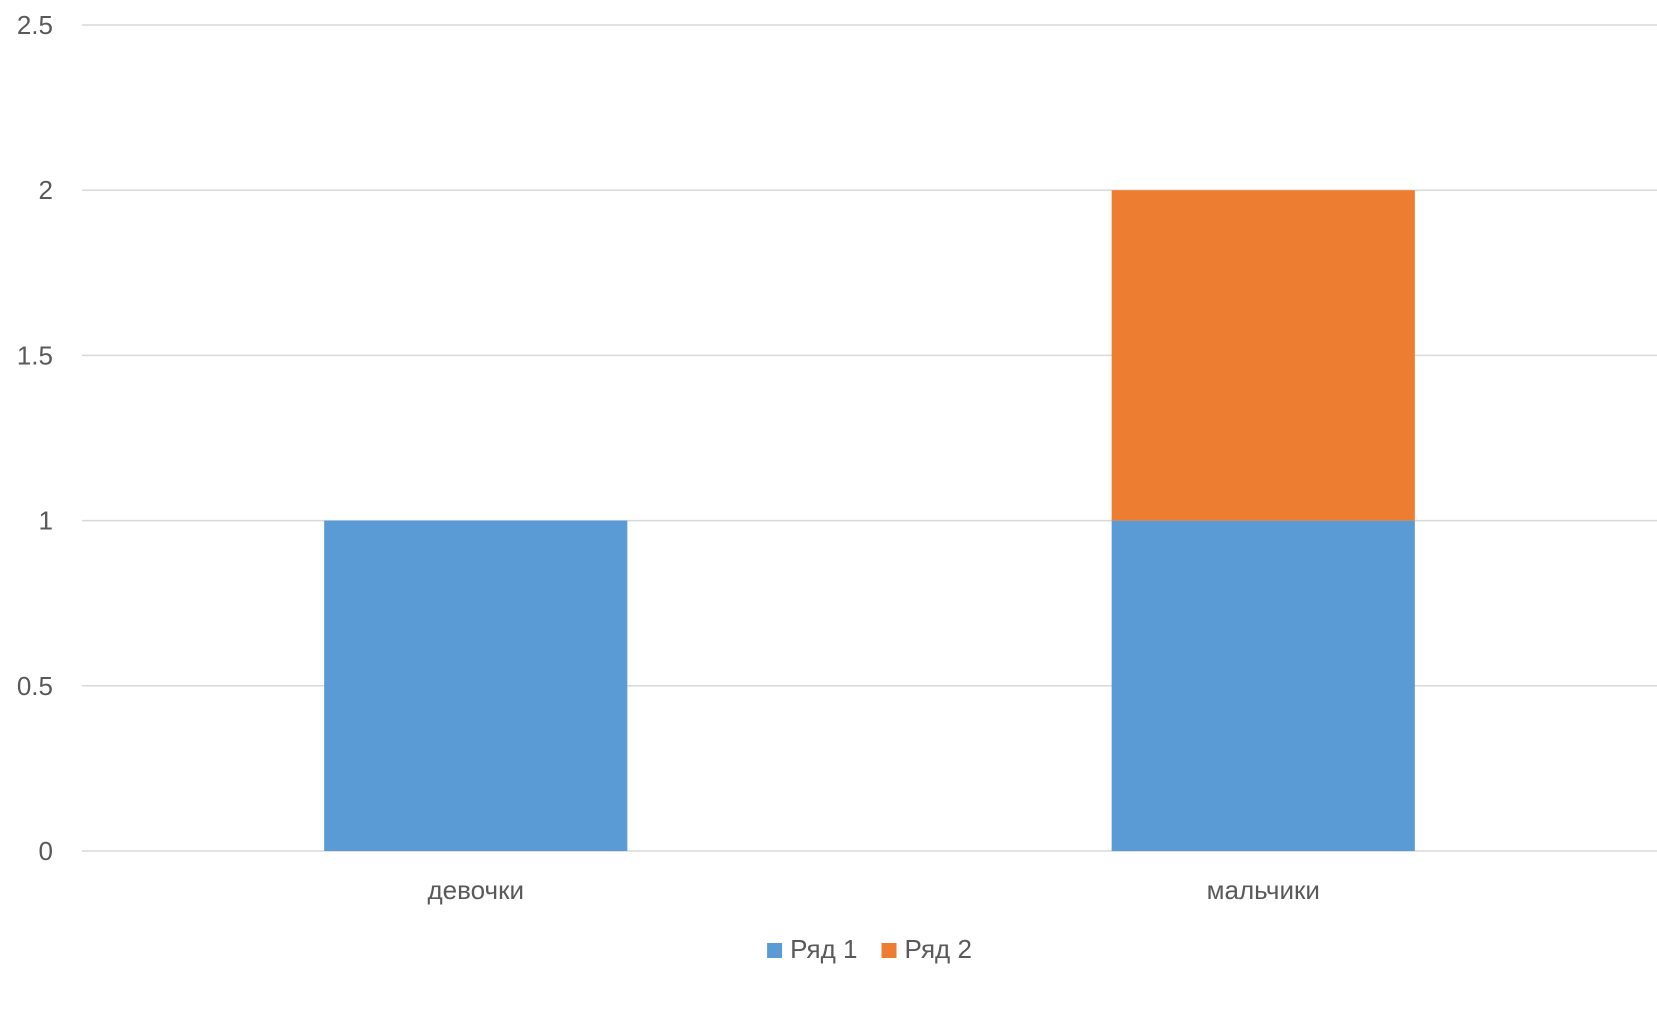 Image resolution: width=1657 pixels, height=1021 pixels. I want to click on category-label: мальчики, so click(1263, 890).